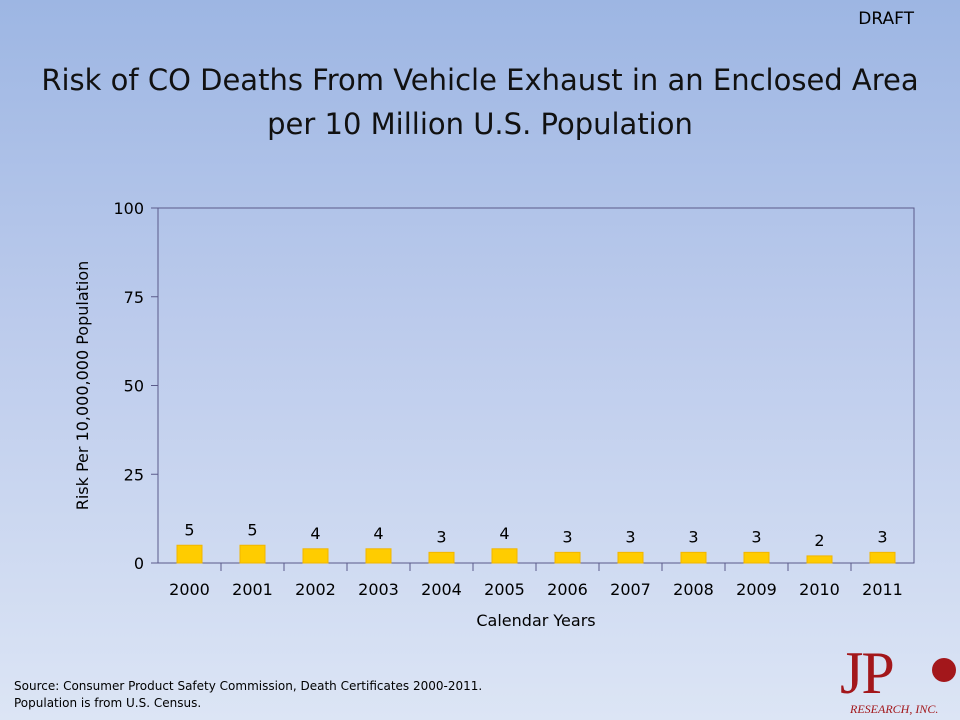 This screenshot has height=720, width=960. What do you see at coordinates (134, 474) in the screenshot?
I see `y-tick-label: 25` at bounding box center [134, 474].